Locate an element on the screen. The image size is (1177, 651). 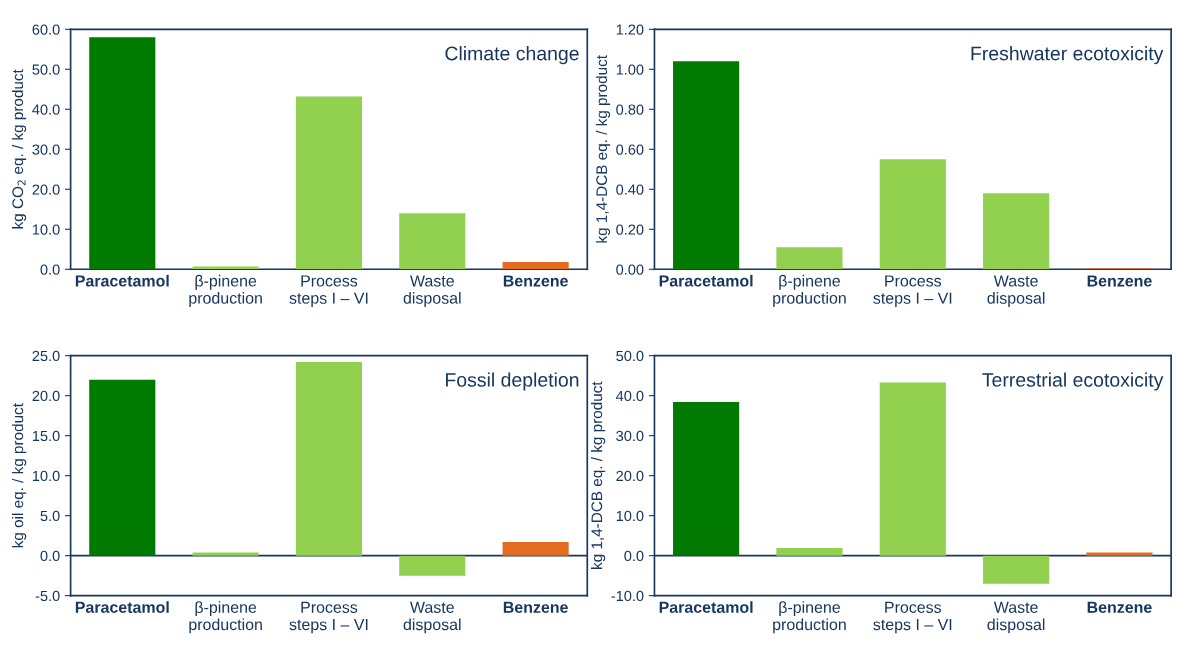
y-tick-label: 1.00 is located at coordinates (630, 69).